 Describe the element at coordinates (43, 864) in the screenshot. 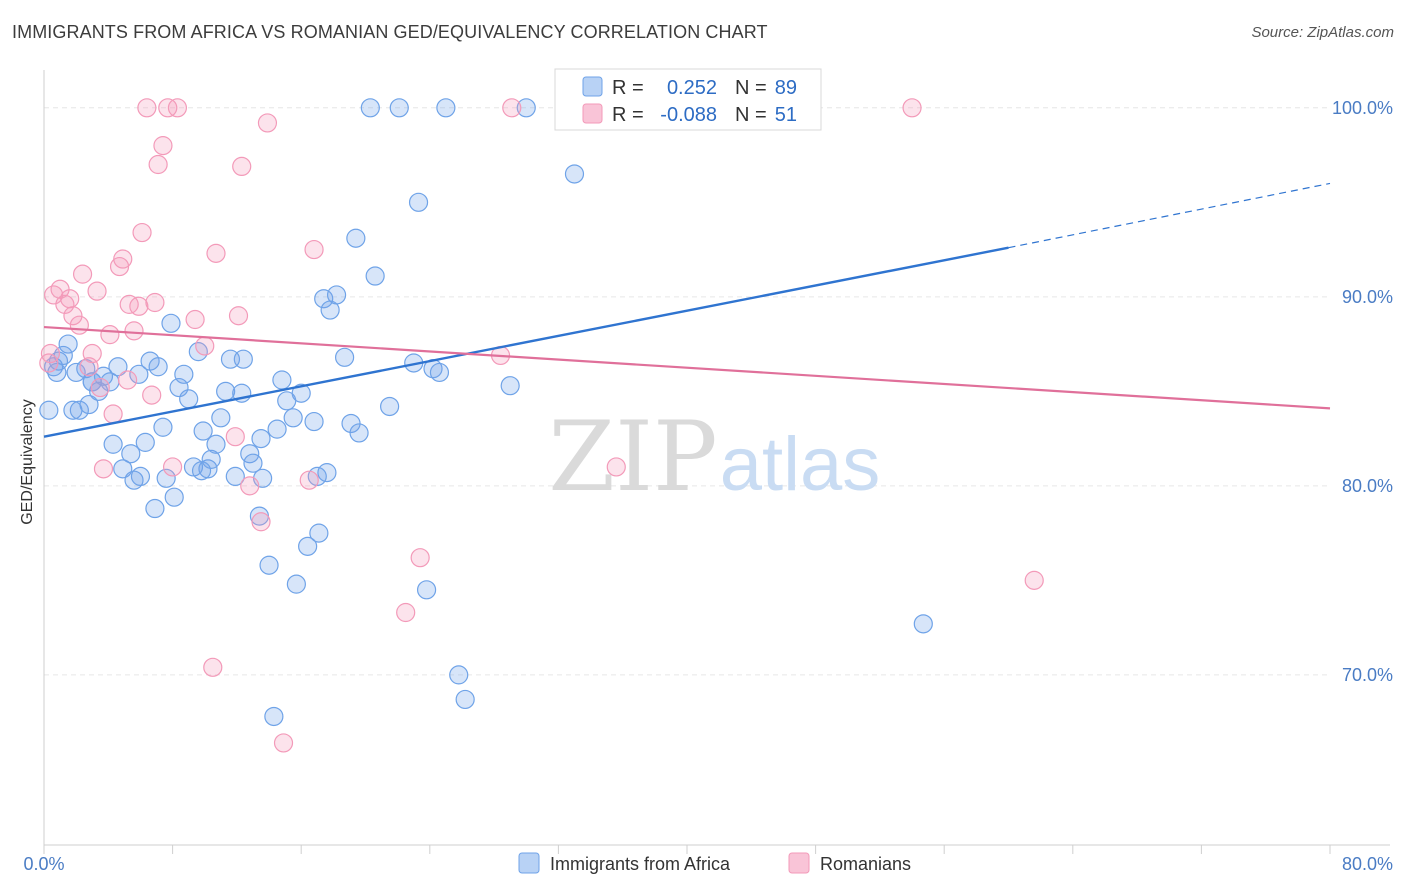

I see `x-tick-label: 0.0%` at that location.